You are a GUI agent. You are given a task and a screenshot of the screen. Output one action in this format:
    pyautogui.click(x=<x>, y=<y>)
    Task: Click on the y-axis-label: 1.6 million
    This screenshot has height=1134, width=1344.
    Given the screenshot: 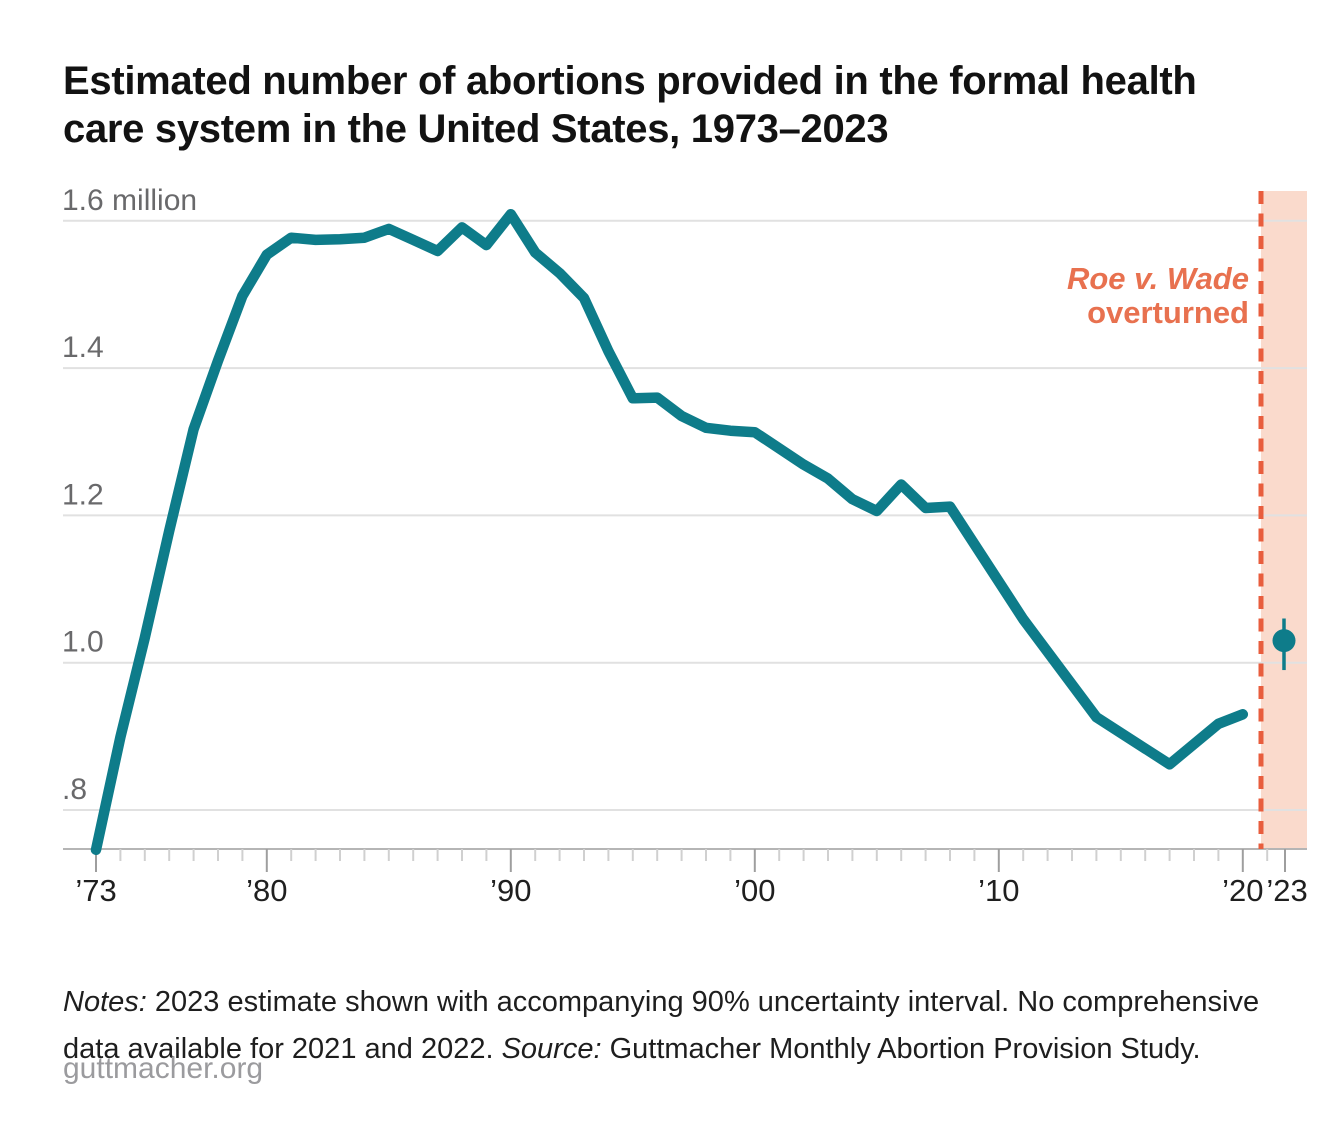 What is the action you would take?
    pyautogui.click(x=129, y=200)
    